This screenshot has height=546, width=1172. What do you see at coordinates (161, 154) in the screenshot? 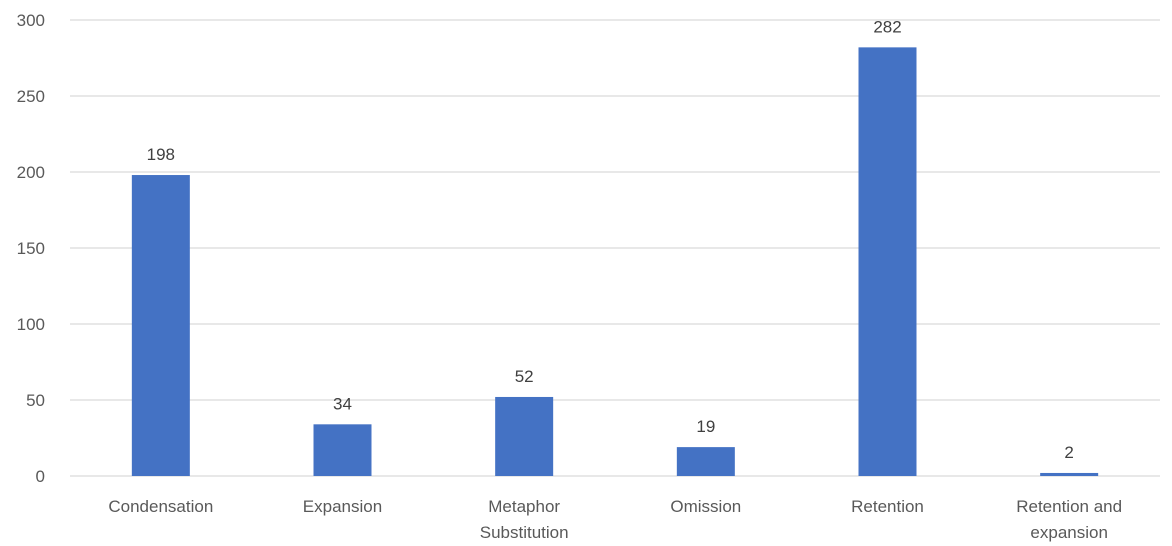
I see `data-label: 198` at bounding box center [161, 154].